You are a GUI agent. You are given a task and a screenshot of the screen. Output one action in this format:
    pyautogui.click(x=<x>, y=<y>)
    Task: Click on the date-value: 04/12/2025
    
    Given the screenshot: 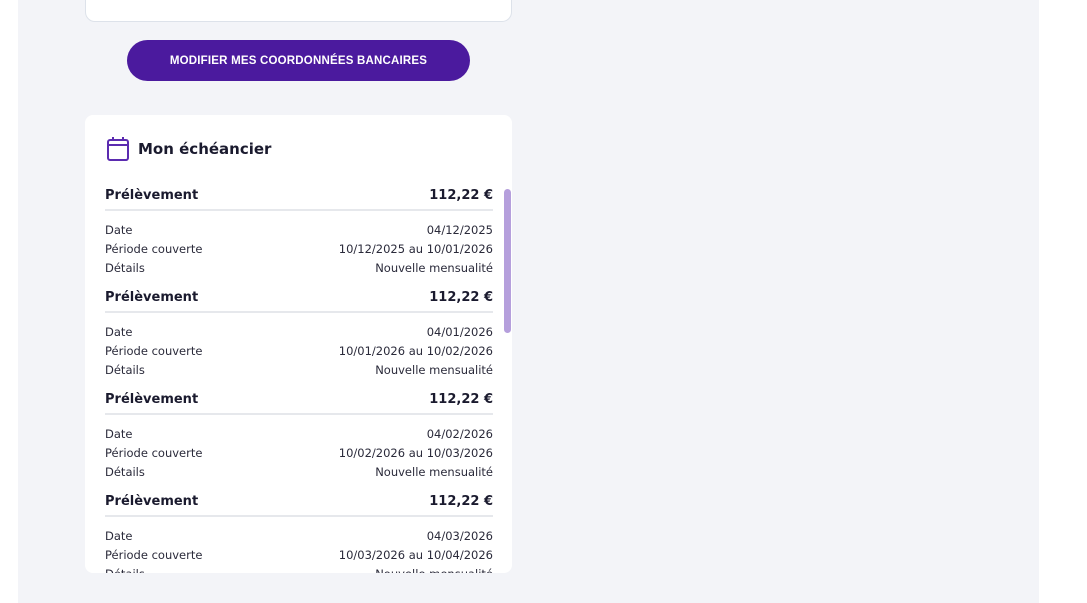 What is the action you would take?
    pyautogui.click(x=459, y=230)
    